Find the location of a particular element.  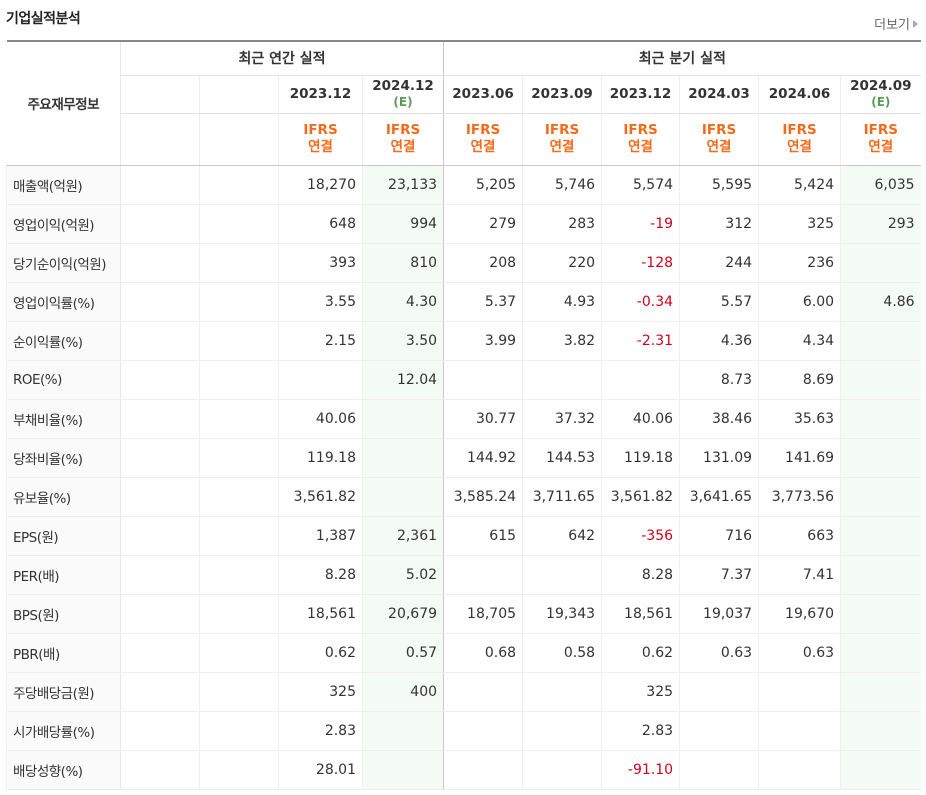

table-cell: 393 is located at coordinates (320, 263).